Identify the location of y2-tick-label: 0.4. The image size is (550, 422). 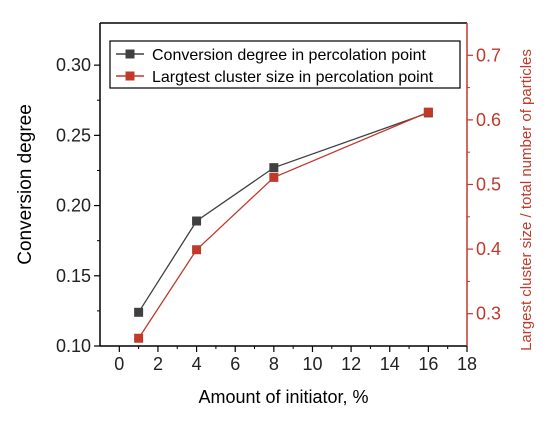
(488, 249).